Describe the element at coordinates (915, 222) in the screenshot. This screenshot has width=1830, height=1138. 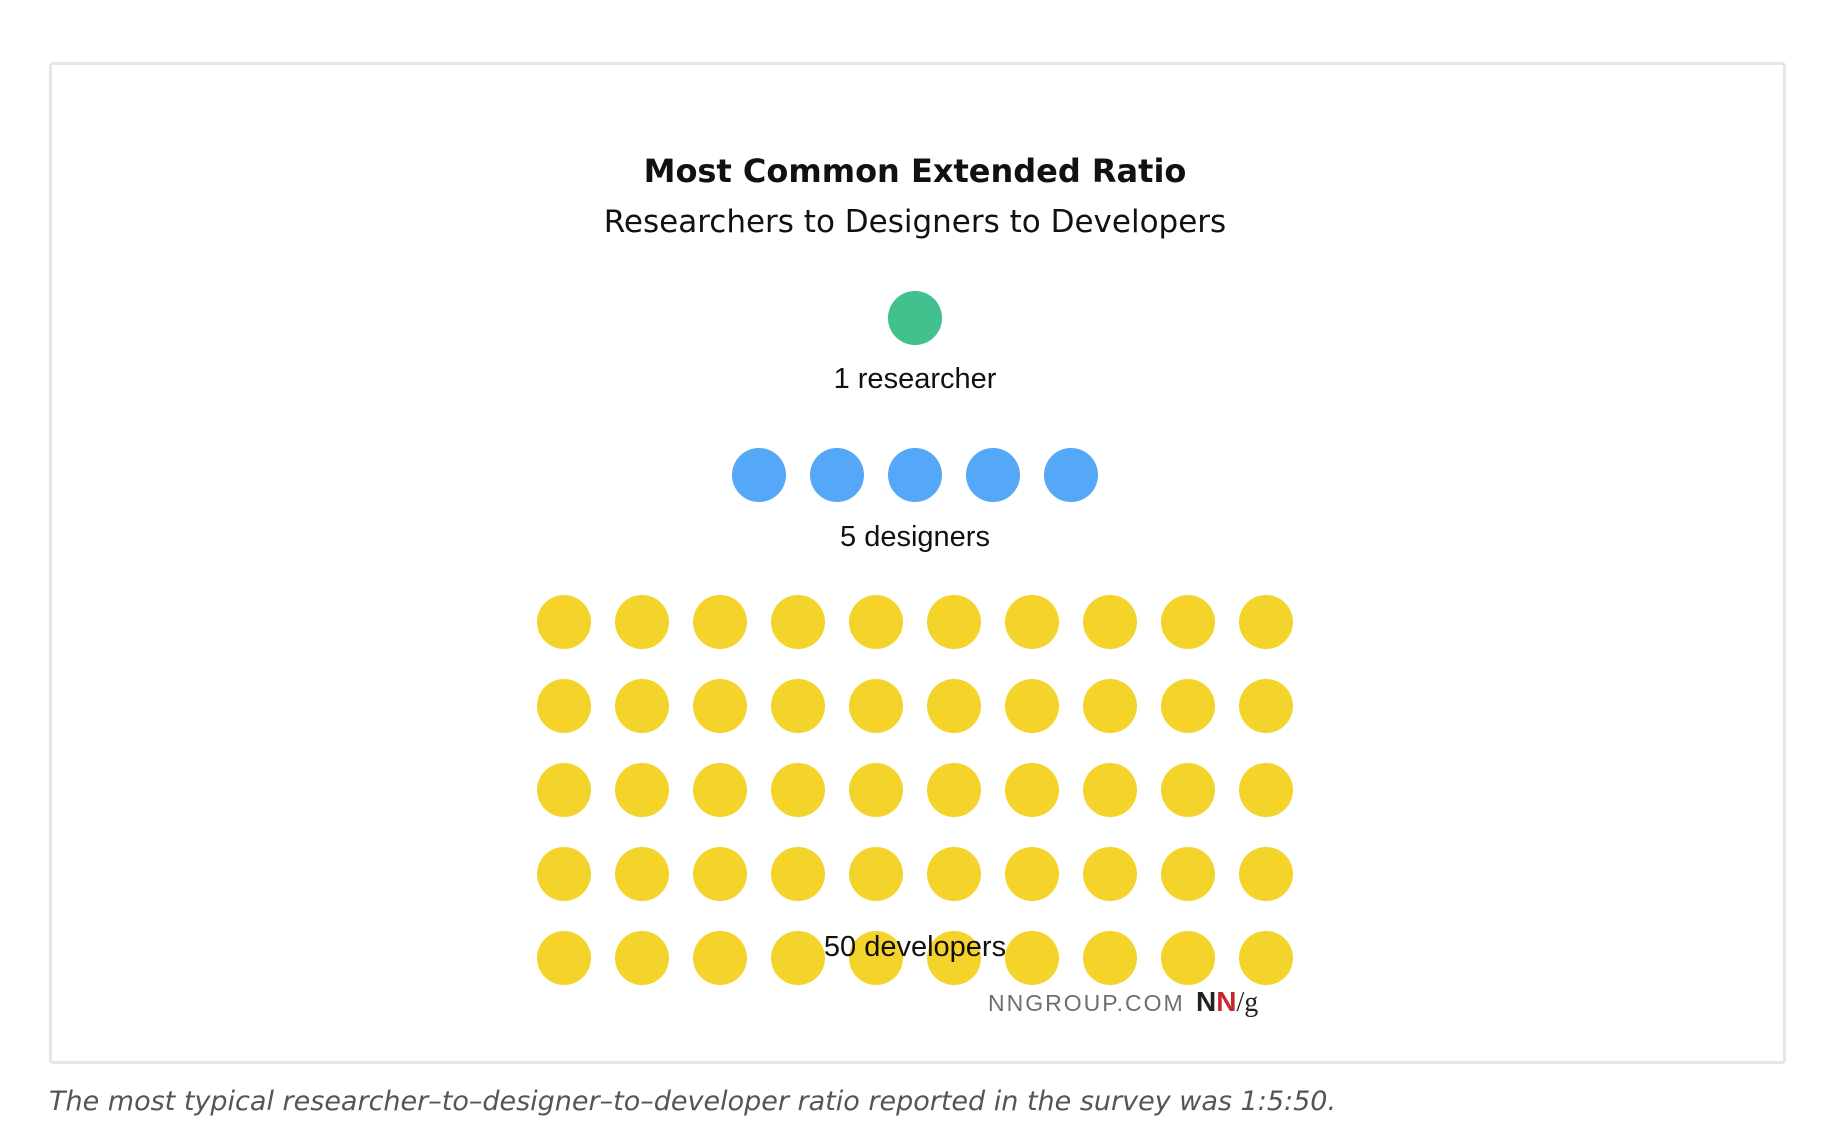
I see `figure-subtitle: Researchers to Designers to Developers` at that location.